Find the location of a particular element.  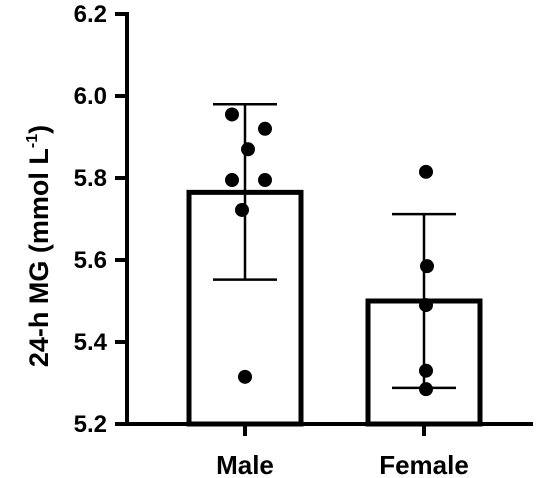

category-labels: Male Female is located at coordinates (342, 464).